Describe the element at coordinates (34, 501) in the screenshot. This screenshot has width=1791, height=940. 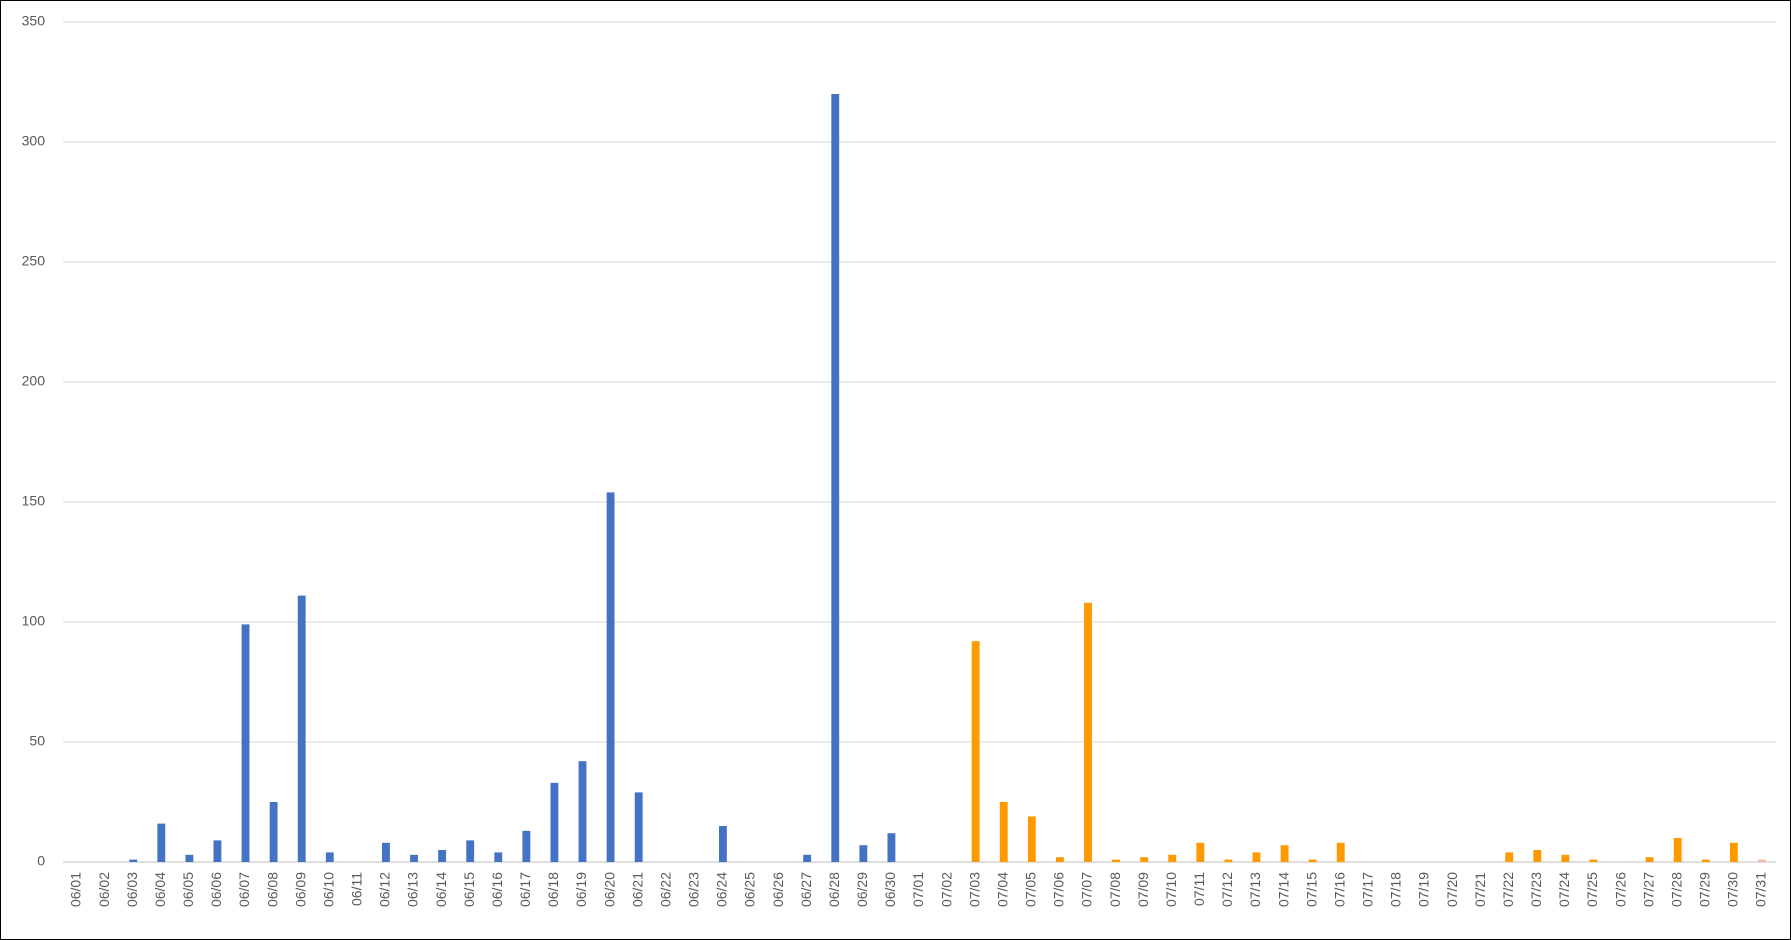
I see `y-tick-label: 150` at that location.